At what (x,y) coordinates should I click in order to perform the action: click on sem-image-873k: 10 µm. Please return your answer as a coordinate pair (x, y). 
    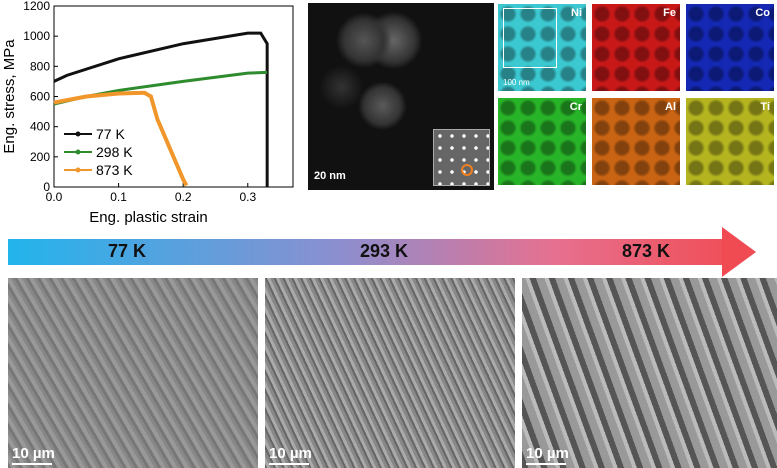
    Looking at the image, I should click on (649, 373).